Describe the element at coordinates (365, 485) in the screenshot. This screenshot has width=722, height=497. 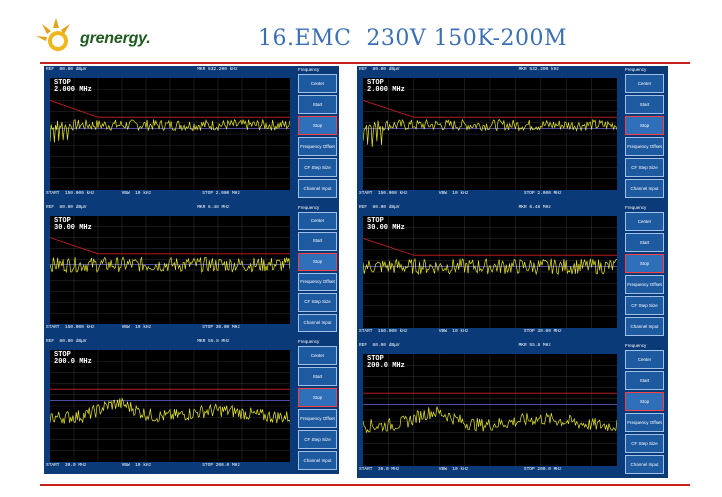
I see `bottom-rule` at that location.